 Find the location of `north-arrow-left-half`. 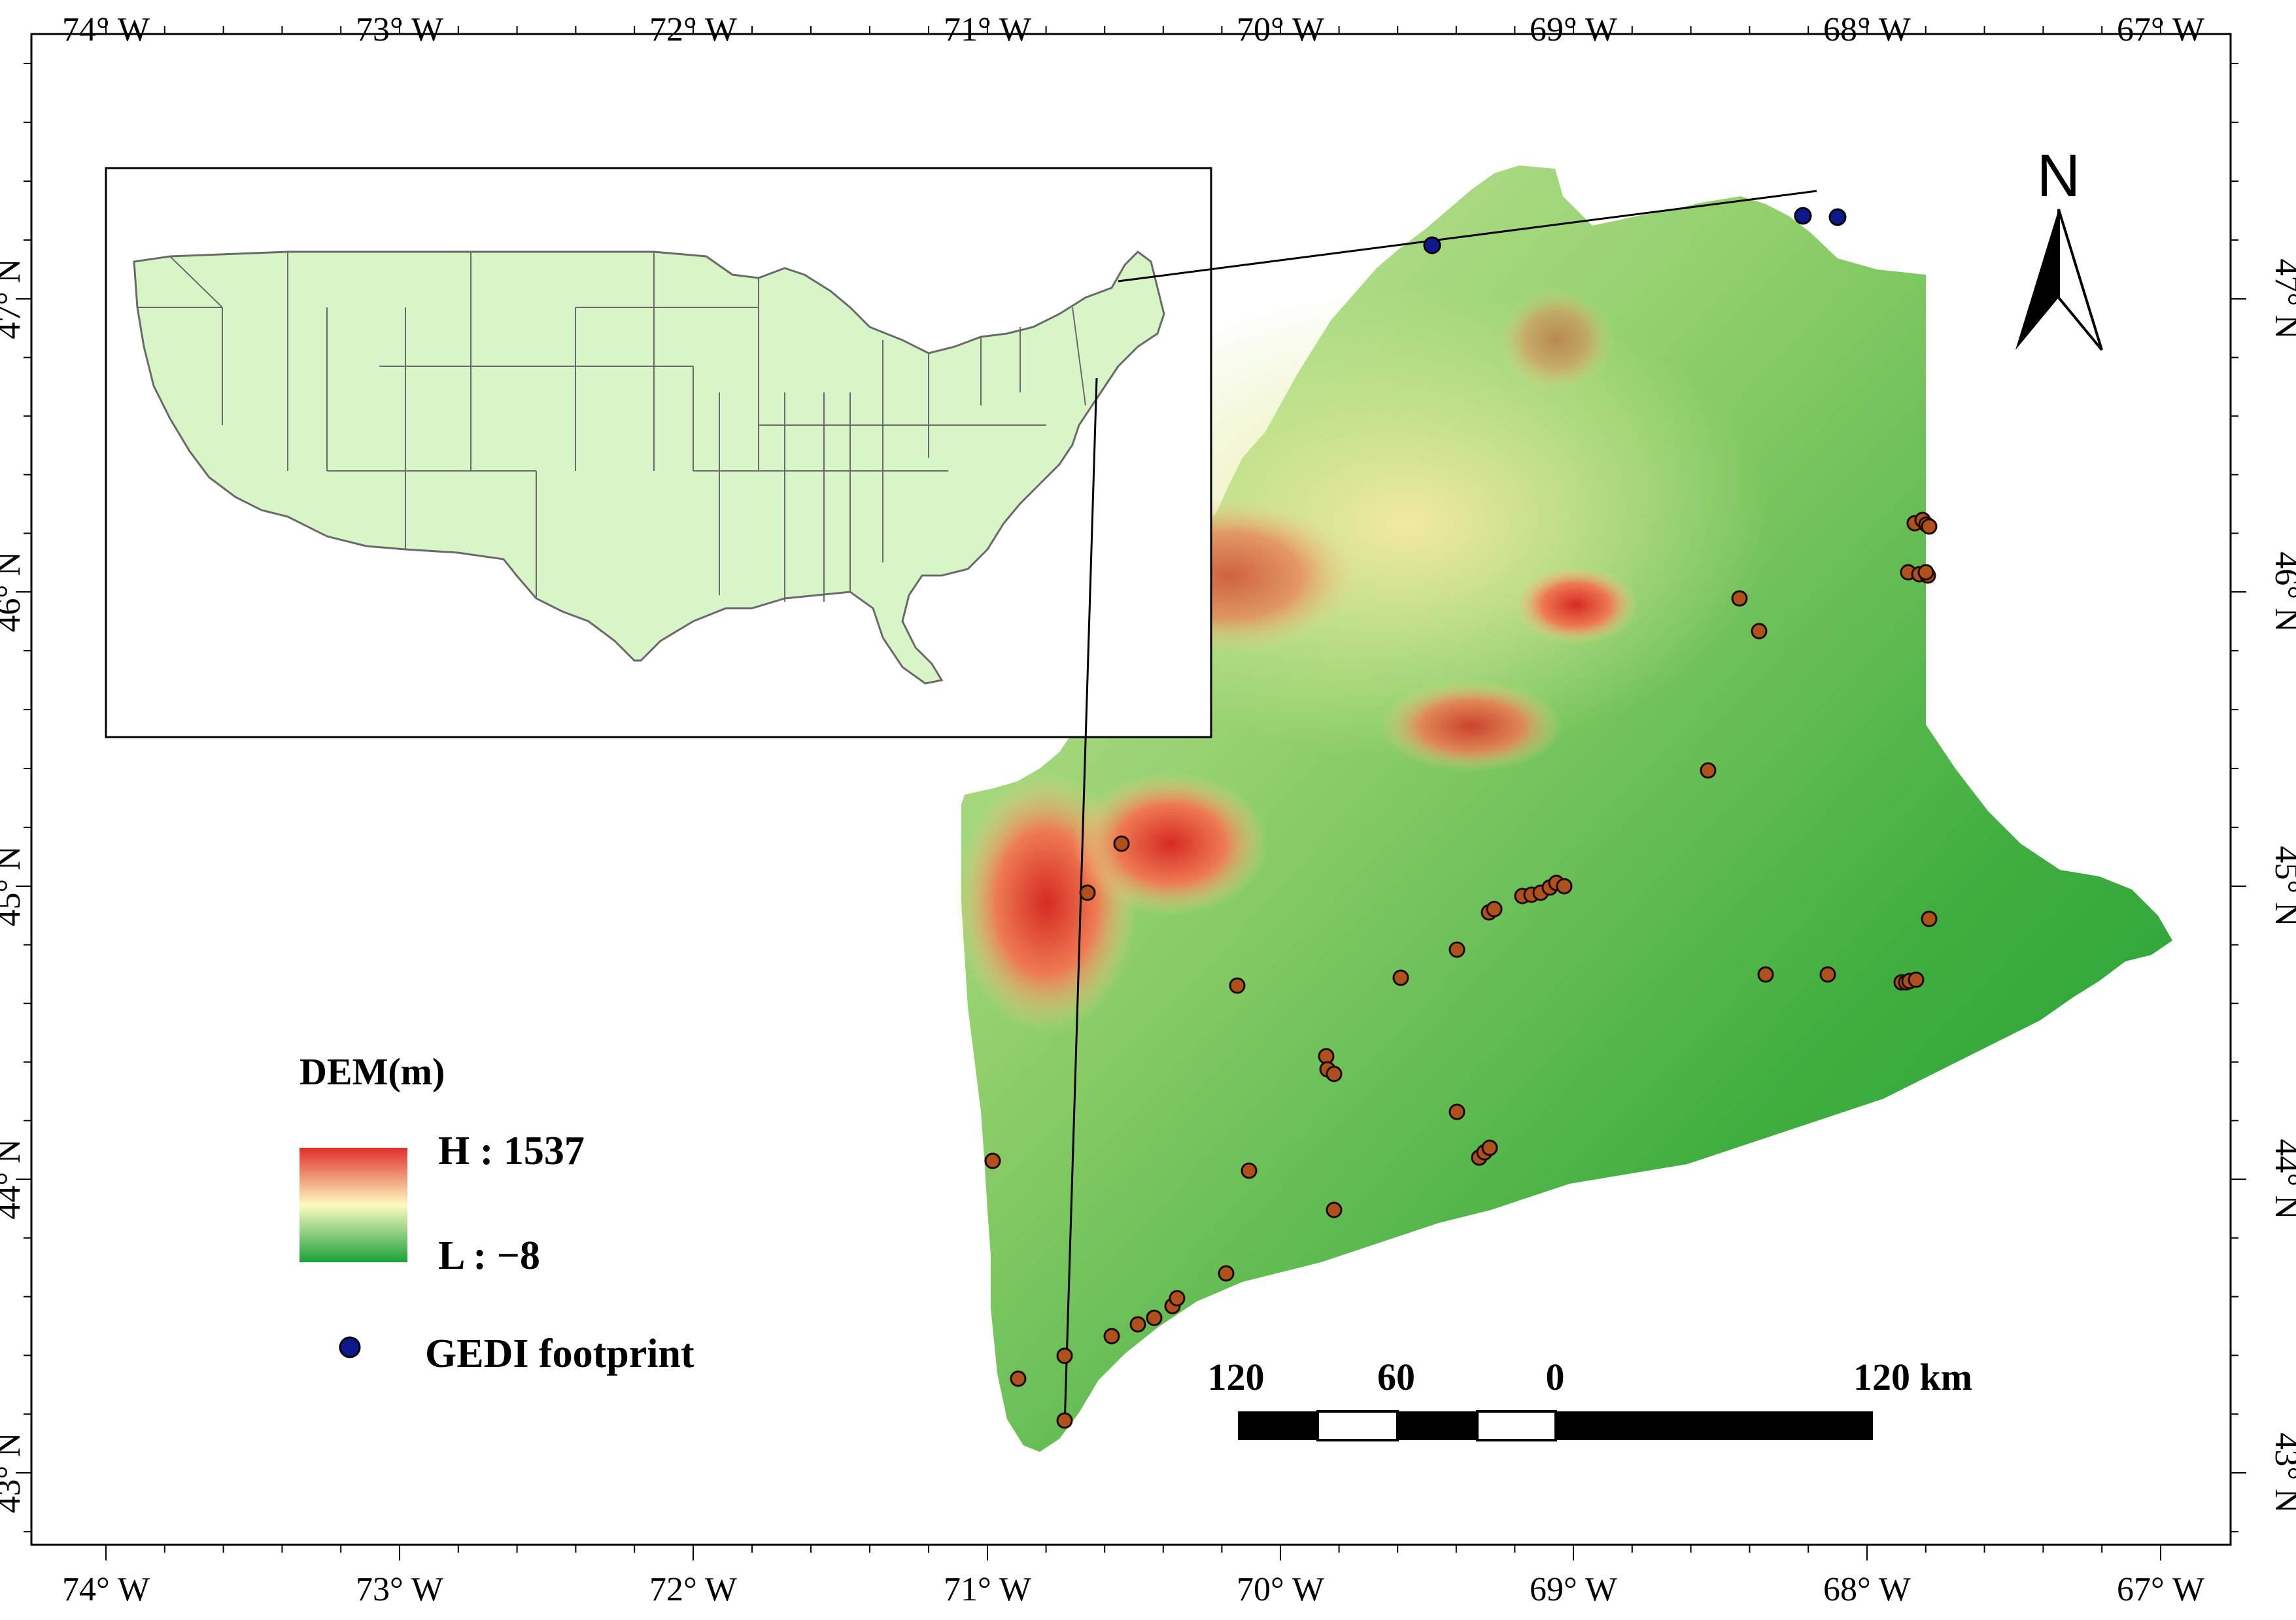

north-arrow-left-half is located at coordinates (2037, 279).